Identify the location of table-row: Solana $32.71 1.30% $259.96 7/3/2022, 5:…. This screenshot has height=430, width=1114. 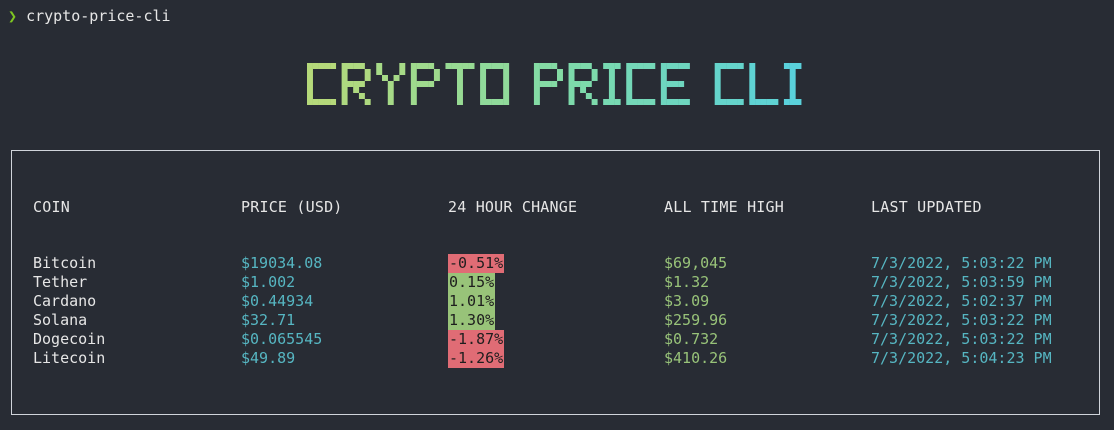
(555, 320).